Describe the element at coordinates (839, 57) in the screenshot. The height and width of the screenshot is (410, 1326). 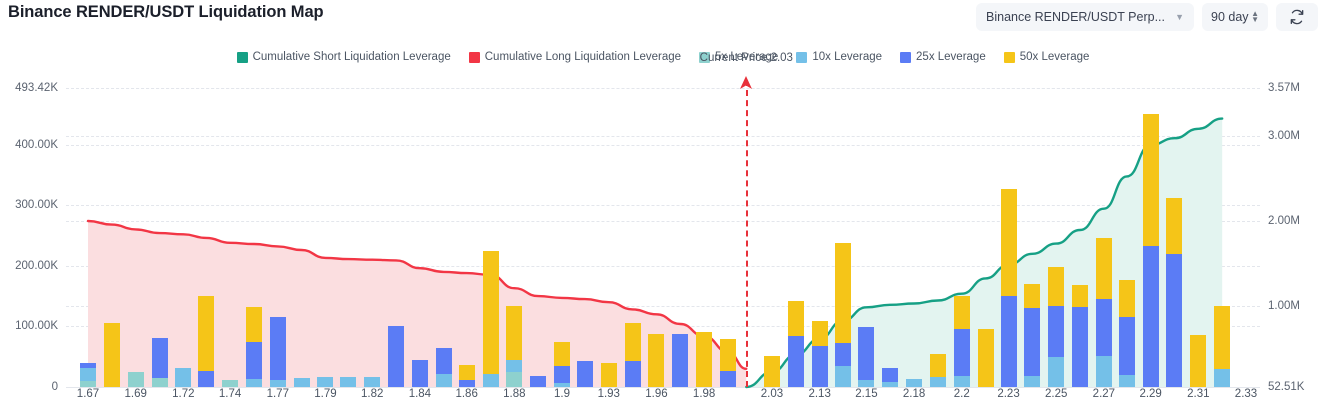
I see `legend-item-4: 10x Leverage` at that location.